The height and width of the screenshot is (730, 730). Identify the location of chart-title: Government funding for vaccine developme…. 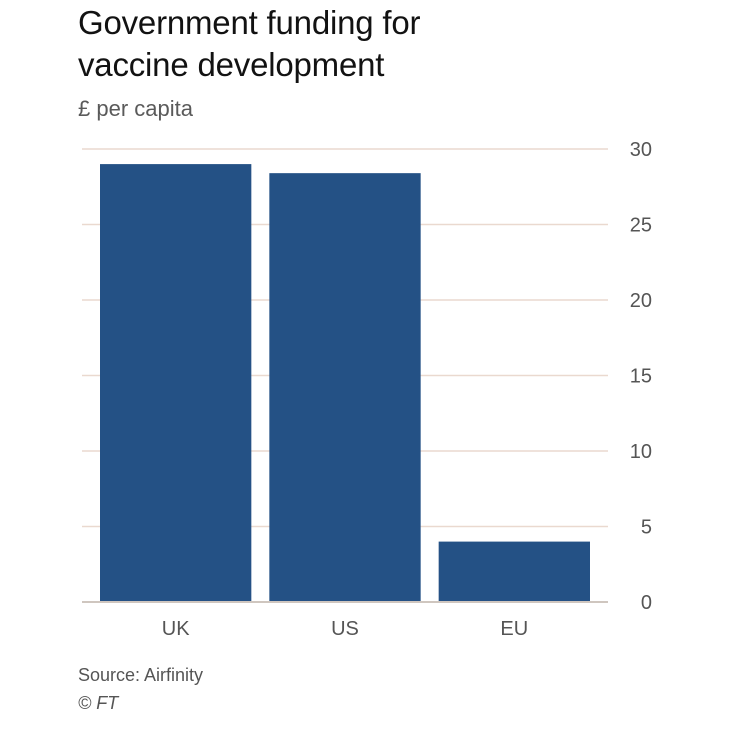
(378, 44).